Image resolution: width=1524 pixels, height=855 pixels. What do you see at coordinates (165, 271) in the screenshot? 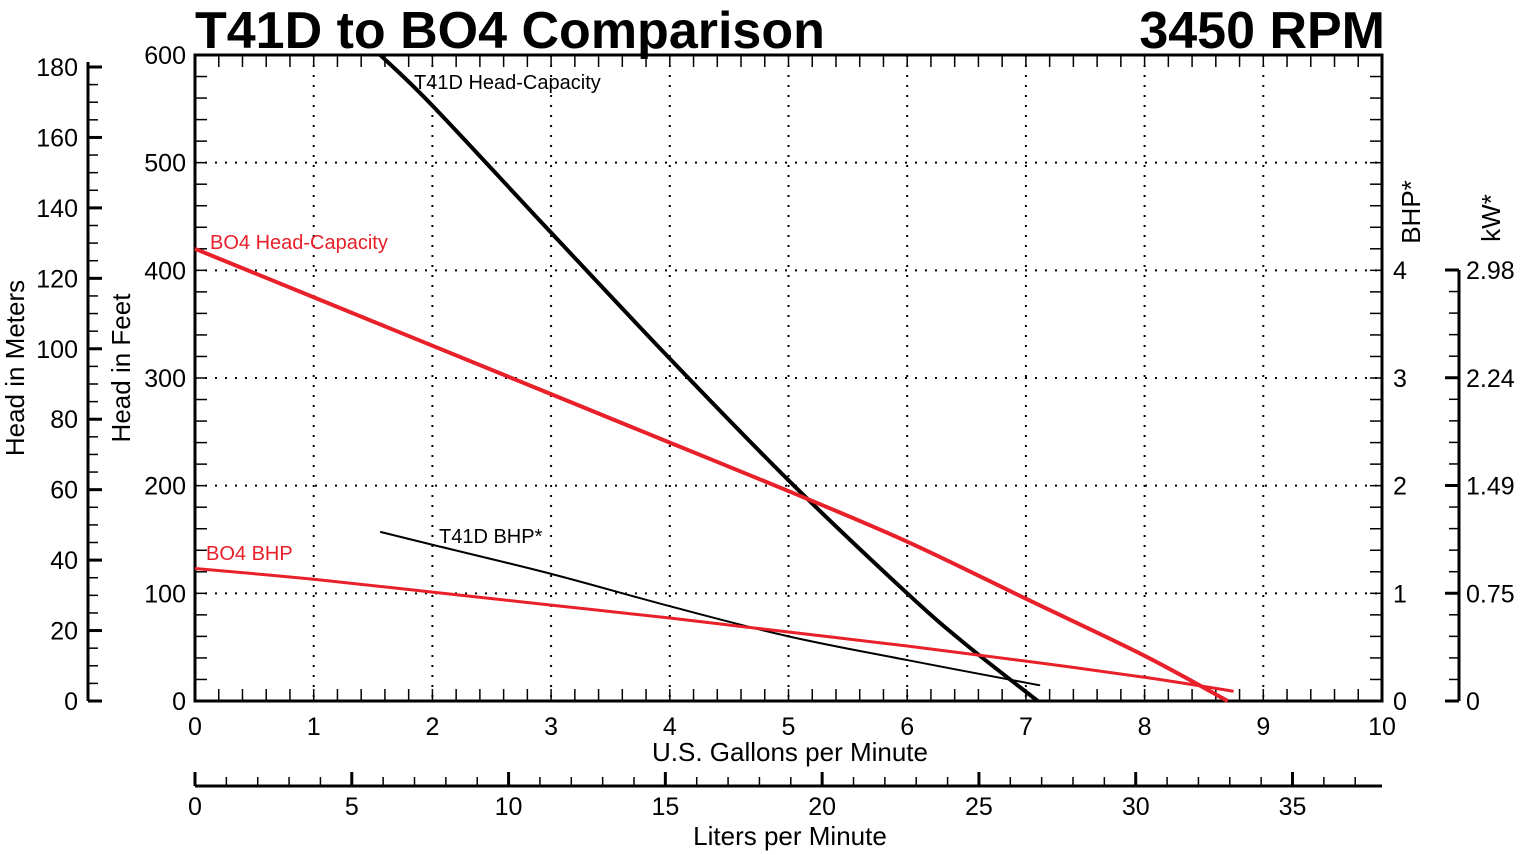
I see `y-feet-tick-label: 400` at bounding box center [165, 271].